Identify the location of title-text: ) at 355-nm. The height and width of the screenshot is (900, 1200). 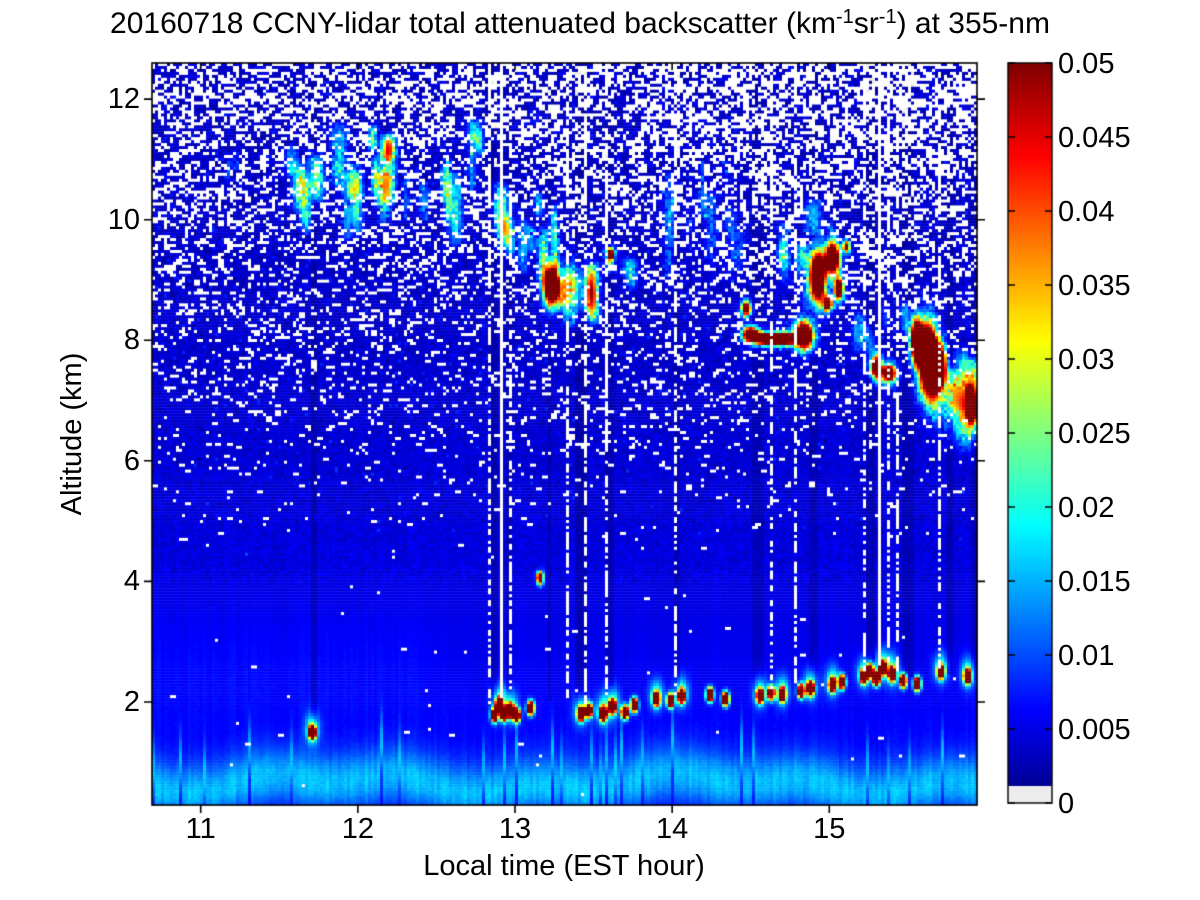
(973, 23).